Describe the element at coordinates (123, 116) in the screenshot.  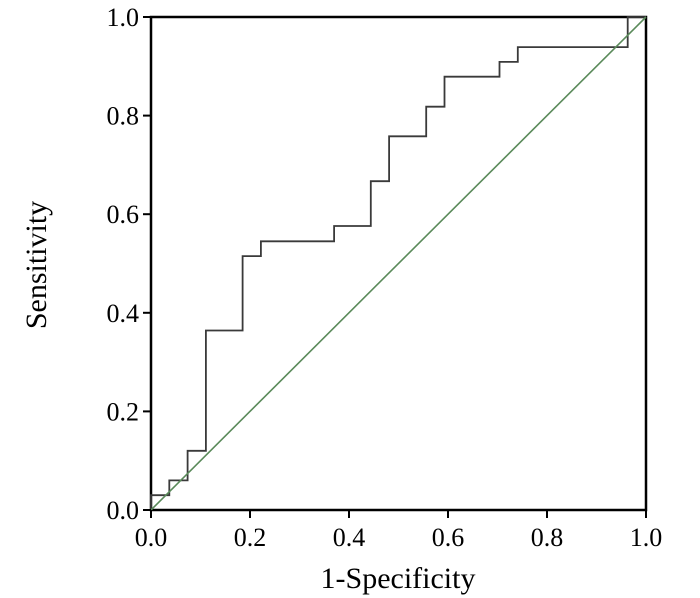
I see `y-tick-label: 0.8` at that location.